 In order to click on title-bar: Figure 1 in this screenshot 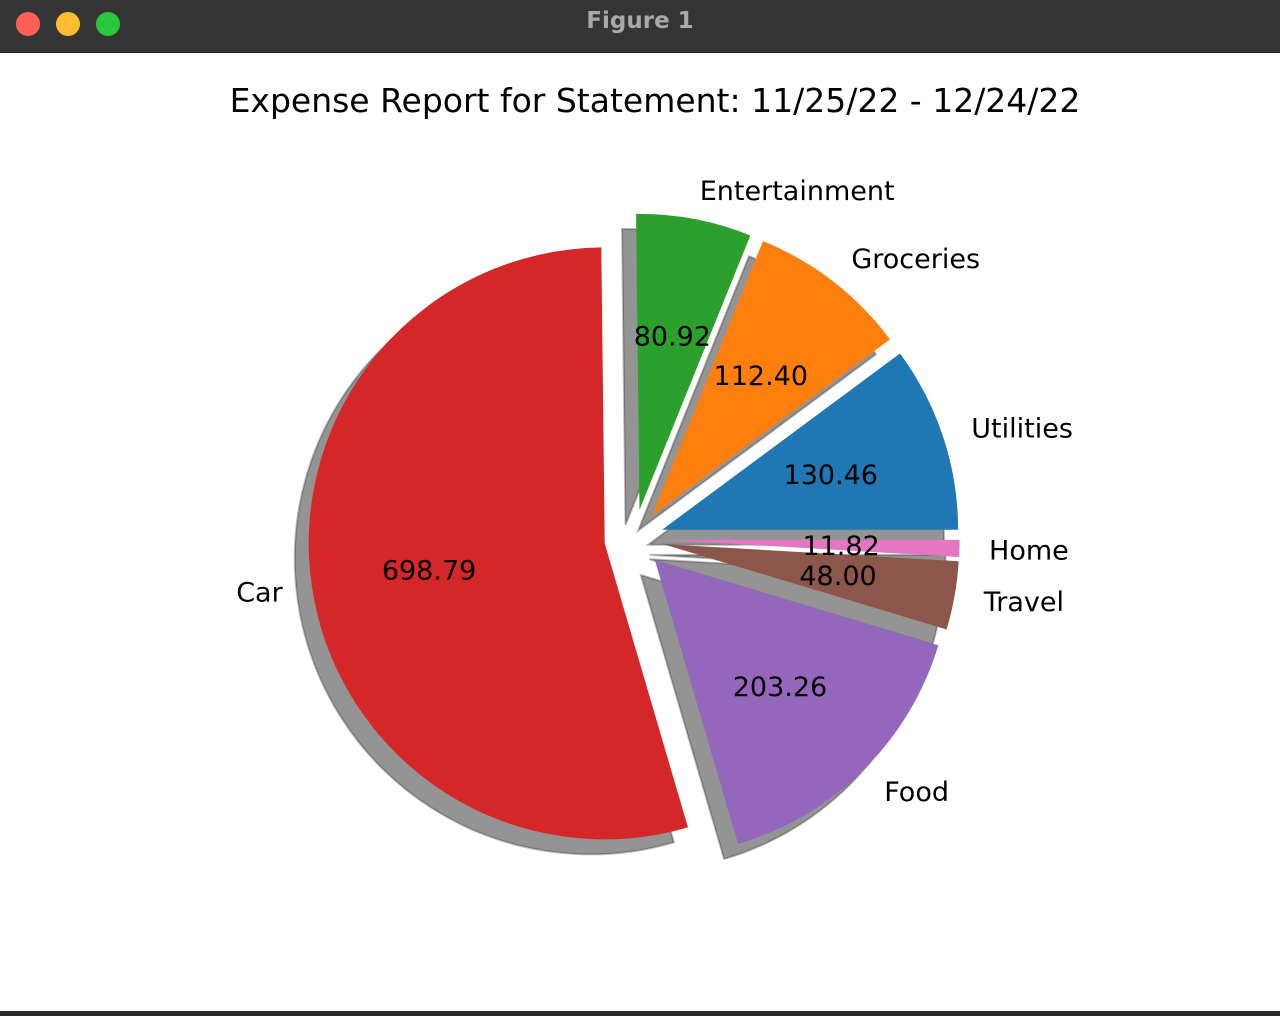, I will do `click(640, 26)`.